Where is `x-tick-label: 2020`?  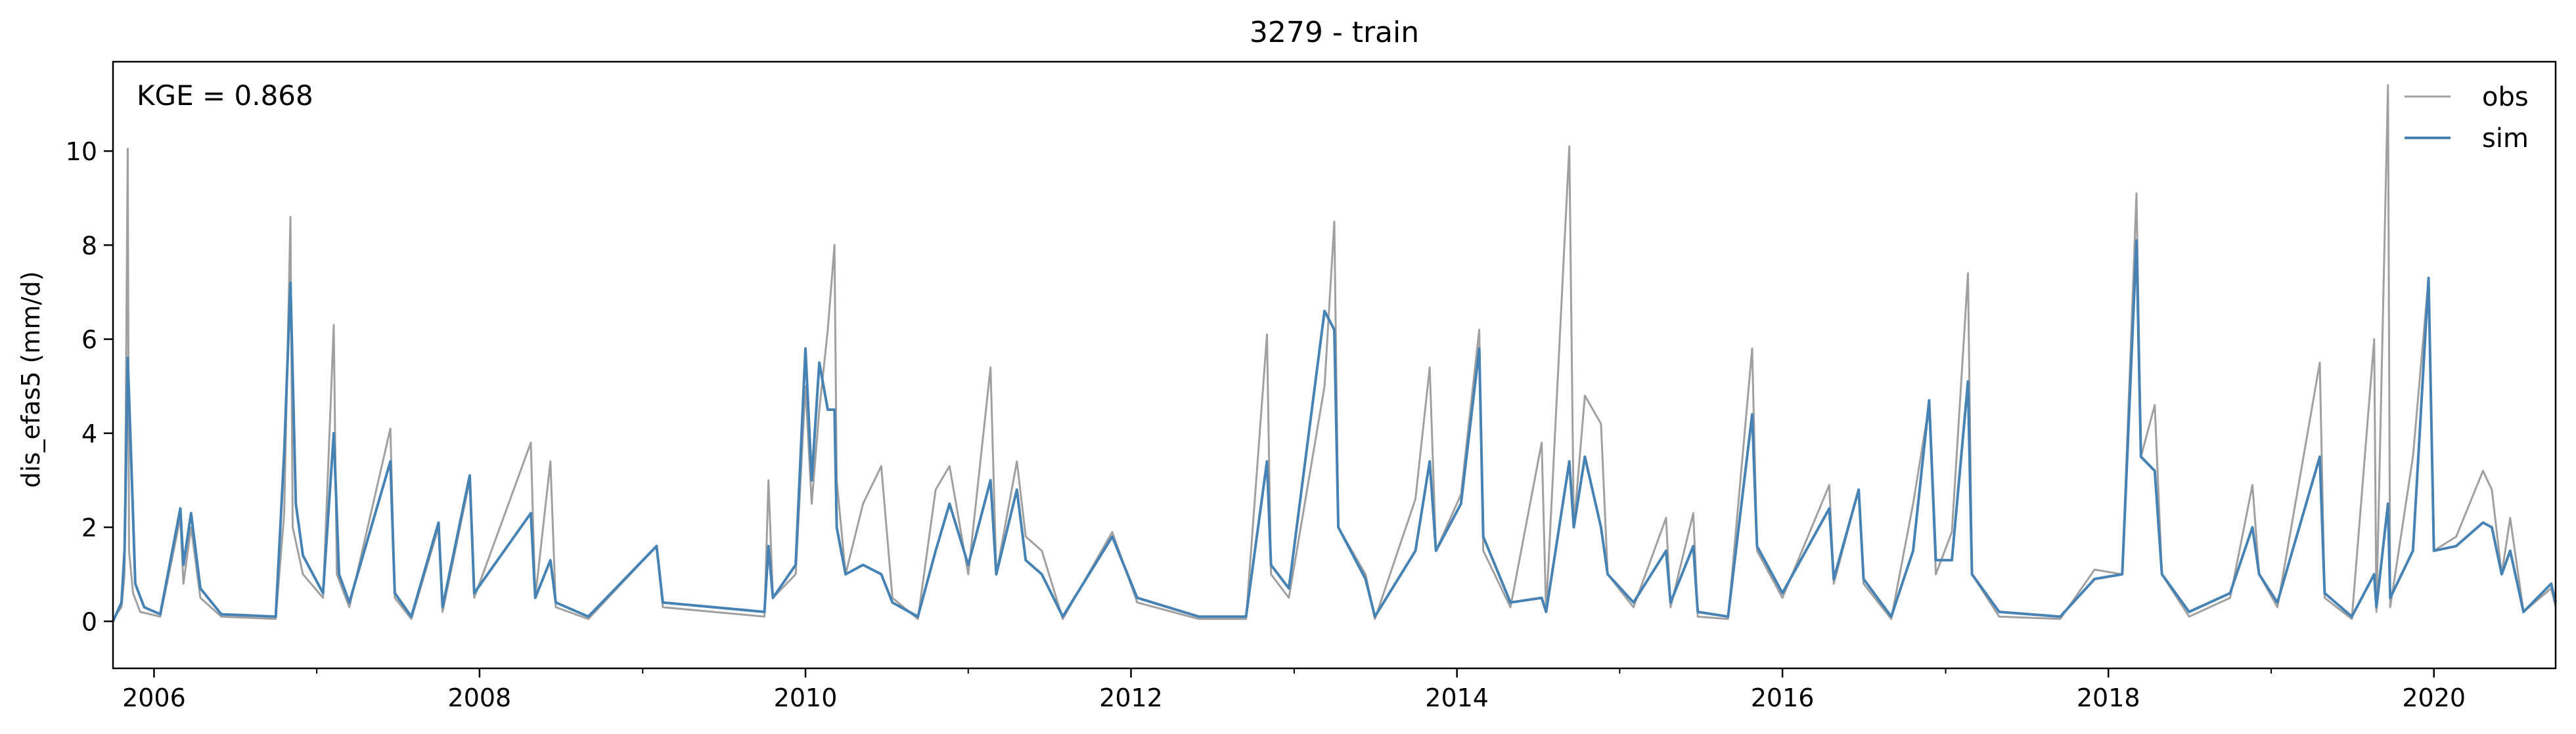 x-tick-label: 2020 is located at coordinates (2434, 697).